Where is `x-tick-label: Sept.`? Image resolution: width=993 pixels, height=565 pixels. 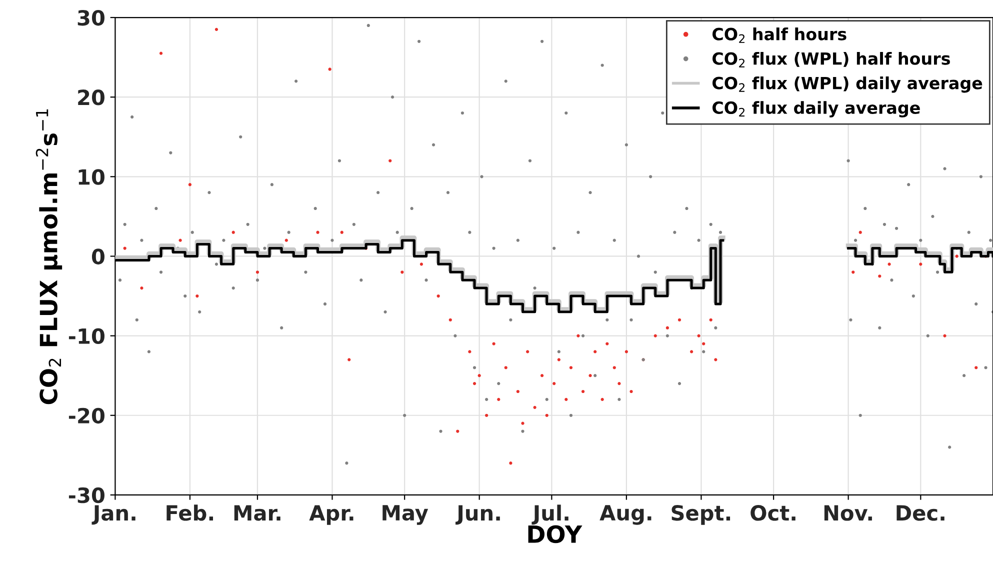 x-tick-label: Sept. is located at coordinates (701, 515).